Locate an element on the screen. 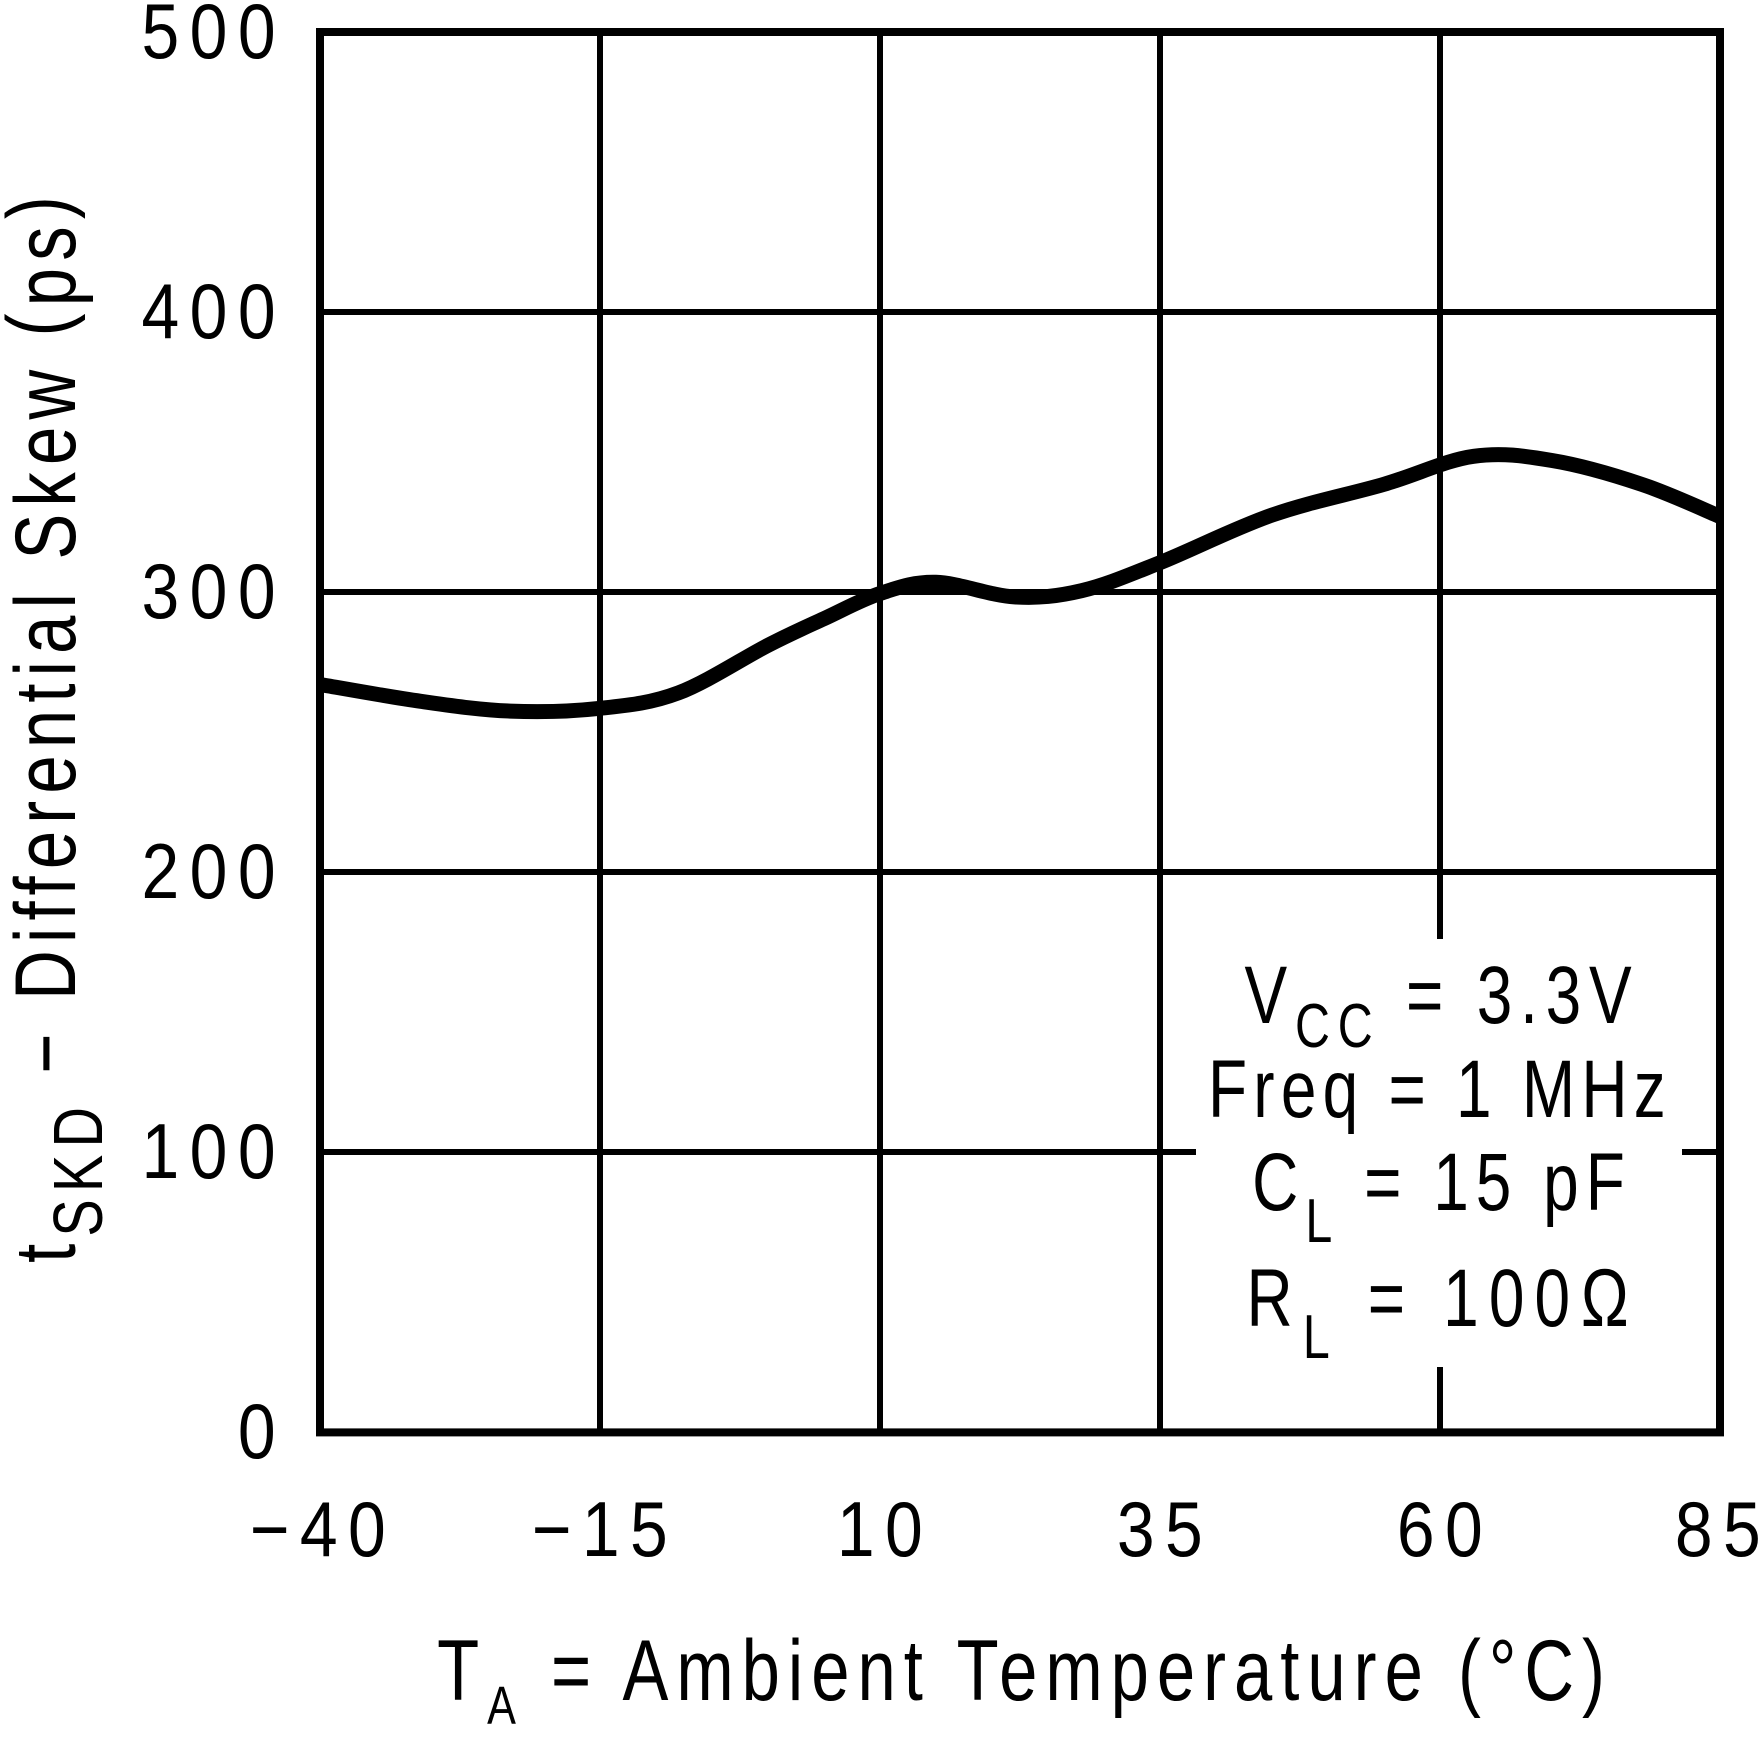 This screenshot has height=1742, width=1761. svg-text: 0 is located at coordinates (262, 1432).